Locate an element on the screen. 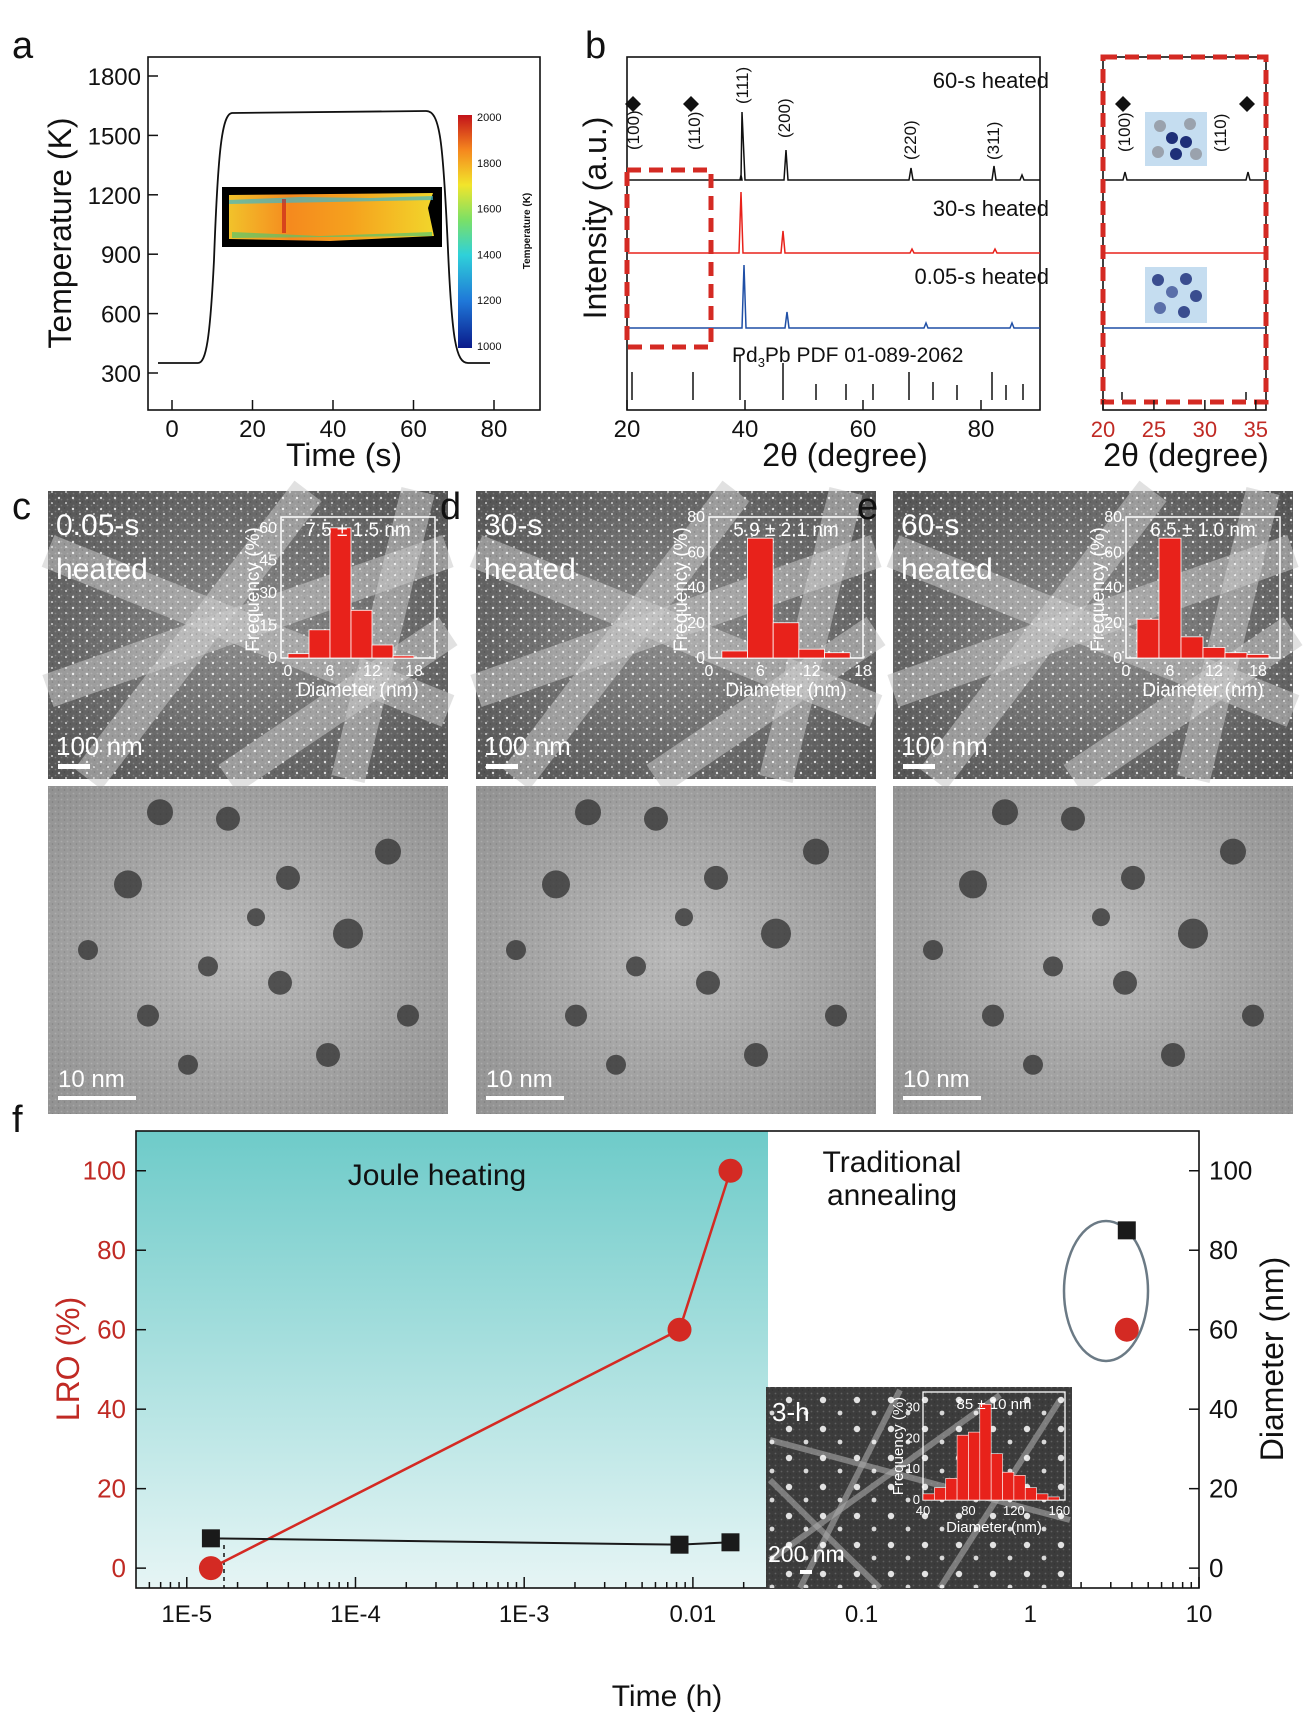 The height and width of the screenshot is (1719, 1312). panel-a-frame is located at coordinates (344, 233).